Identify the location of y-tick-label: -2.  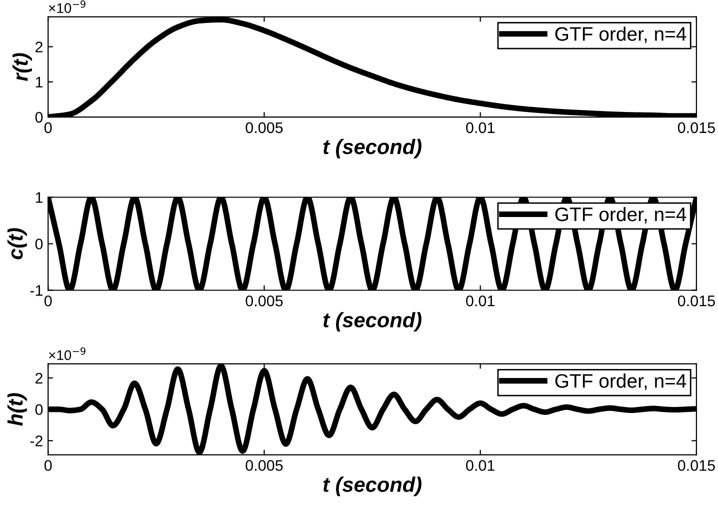
(36, 441).